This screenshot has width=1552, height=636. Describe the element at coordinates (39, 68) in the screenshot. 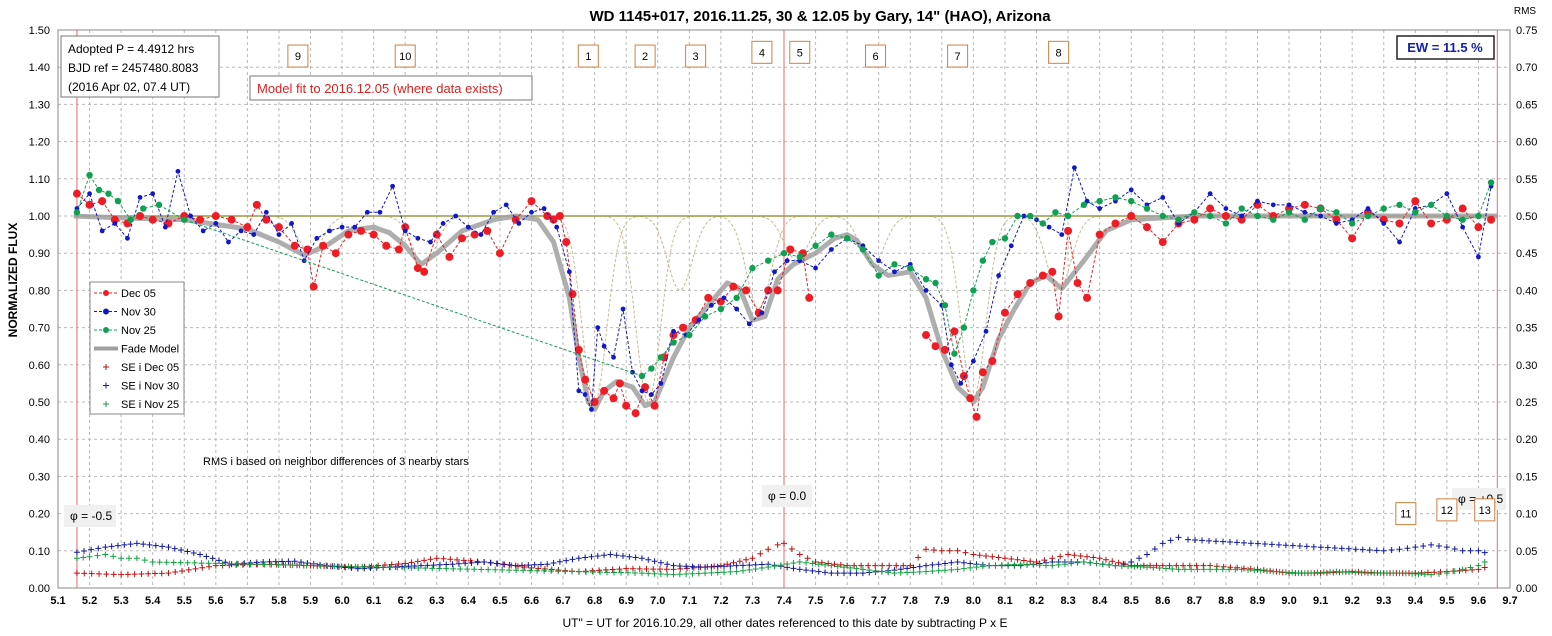

I see `y-tick-label: 1.40` at that location.